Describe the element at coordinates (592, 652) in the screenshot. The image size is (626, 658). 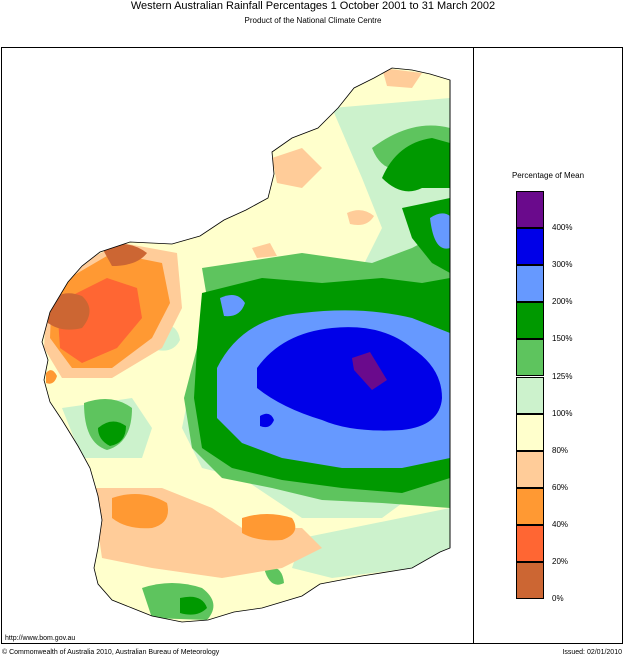
I see `issued-date: Issued: 02/01/2010` at that location.